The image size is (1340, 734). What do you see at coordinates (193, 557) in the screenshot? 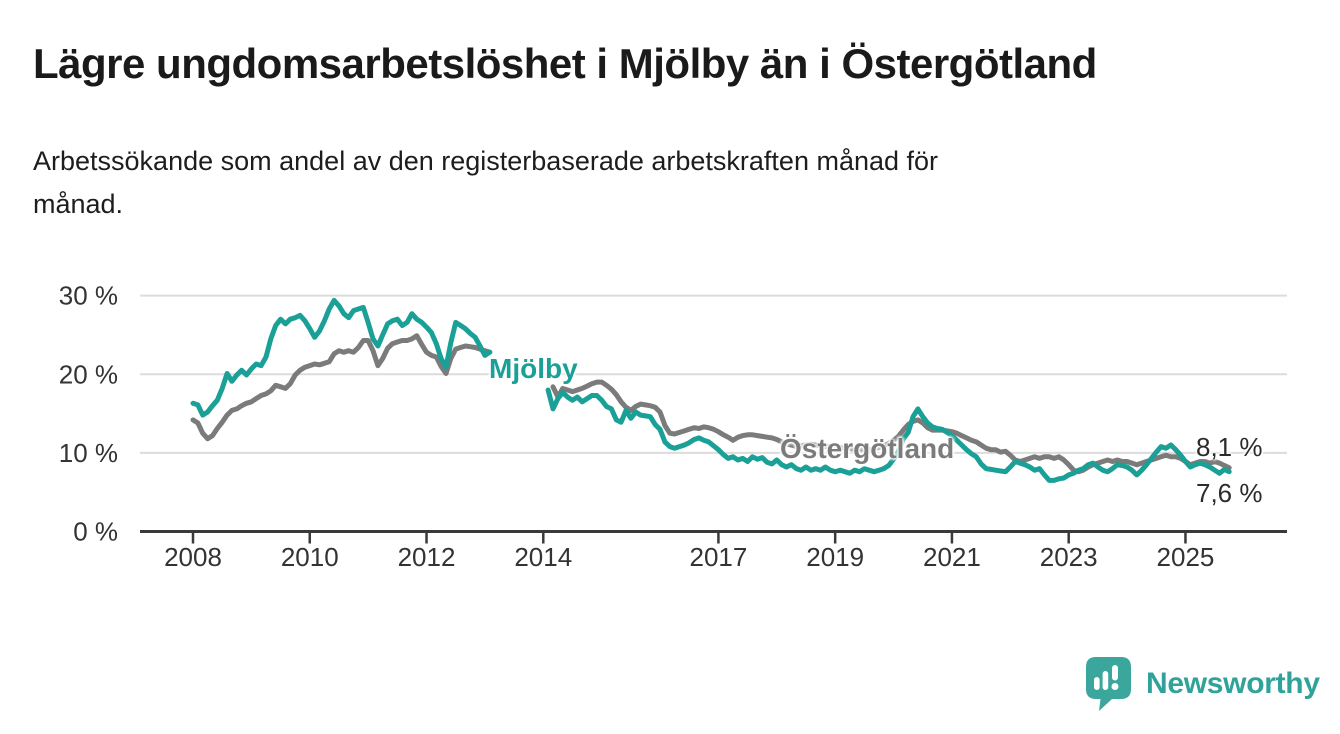
I see `x-tick-label: 2008` at bounding box center [193, 557].